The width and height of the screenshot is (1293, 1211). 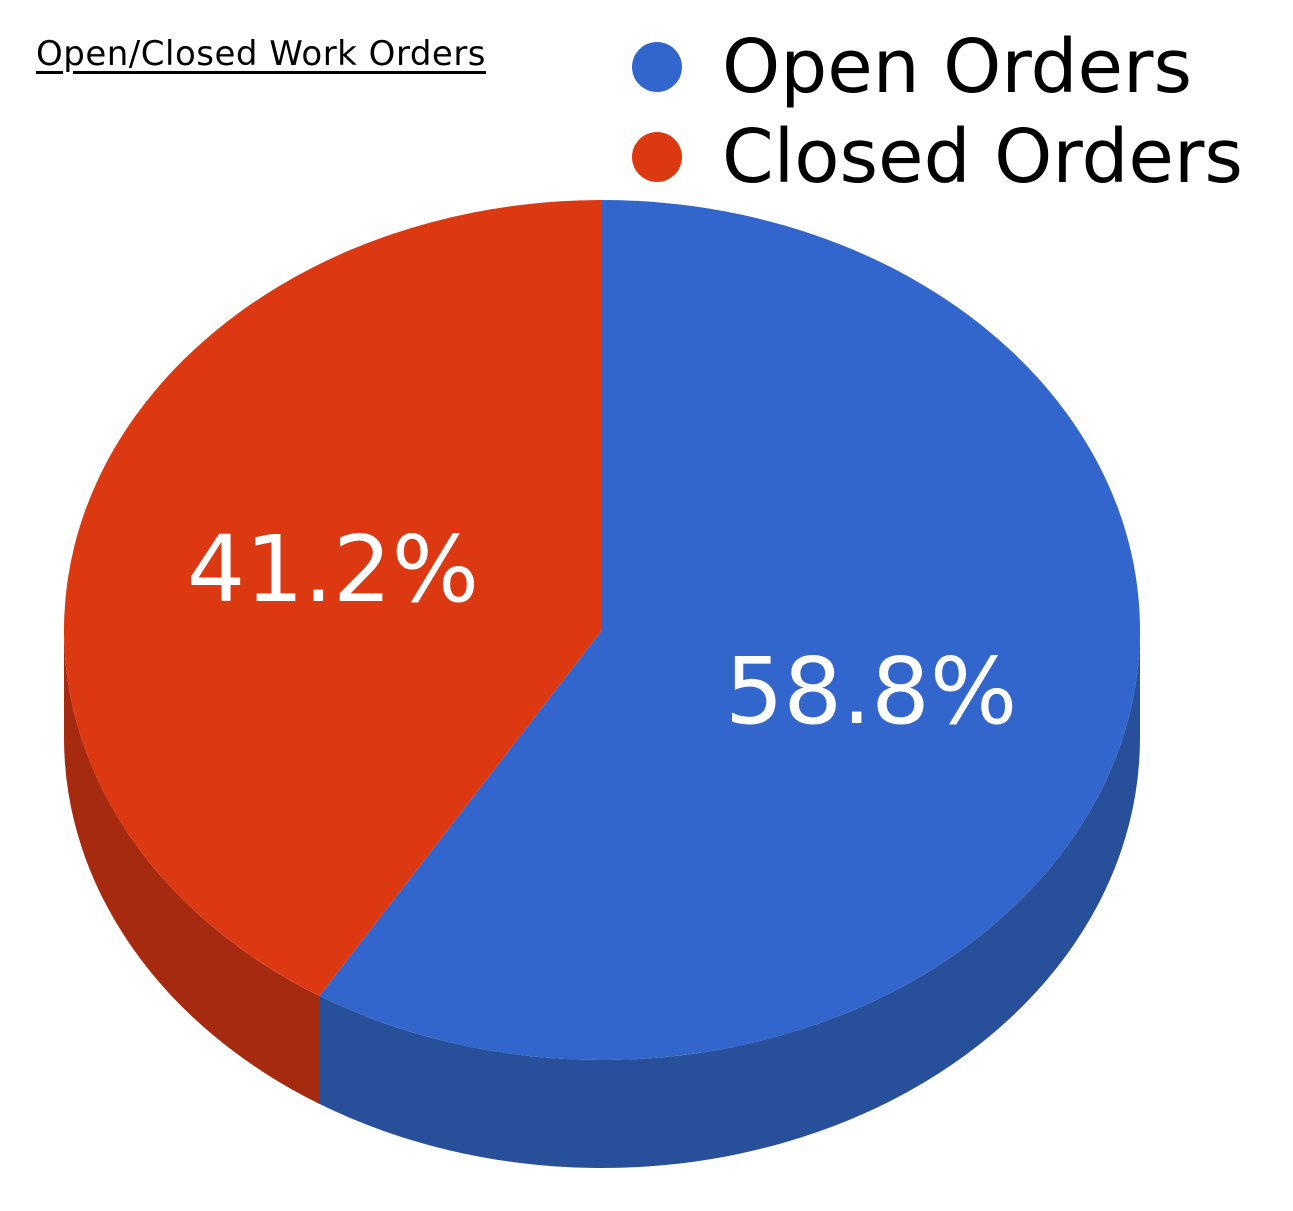 I want to click on legend-item-open-orders: Open Orders, so click(x=937, y=67).